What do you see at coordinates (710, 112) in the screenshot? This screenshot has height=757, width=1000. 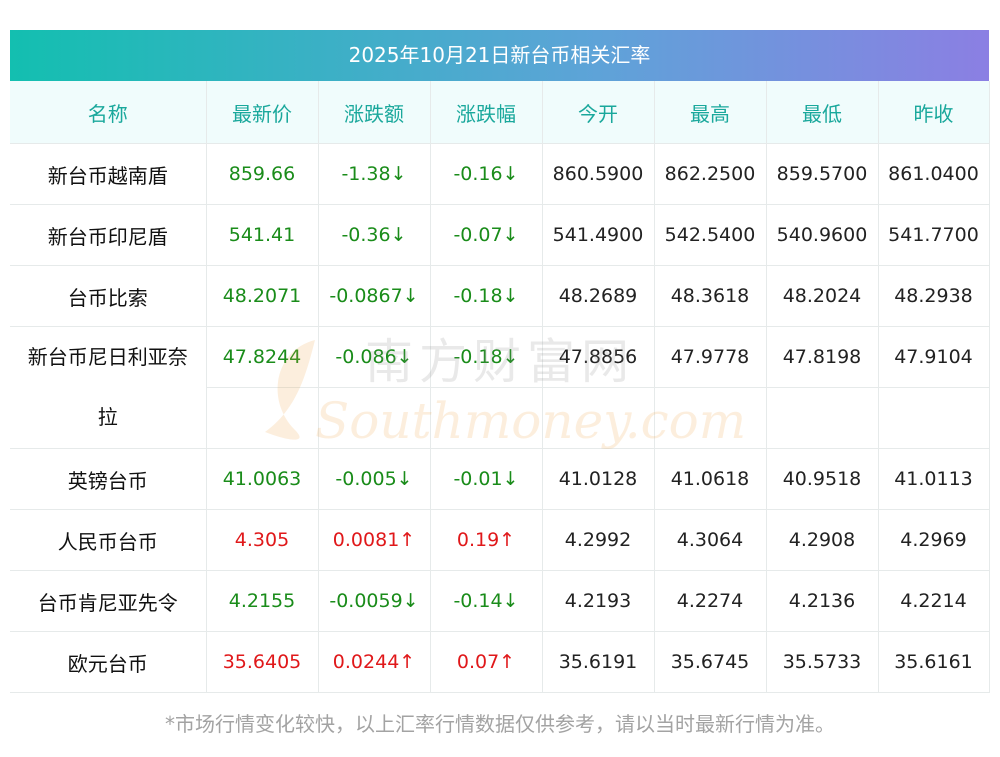 I see `header-high: 最高` at bounding box center [710, 112].